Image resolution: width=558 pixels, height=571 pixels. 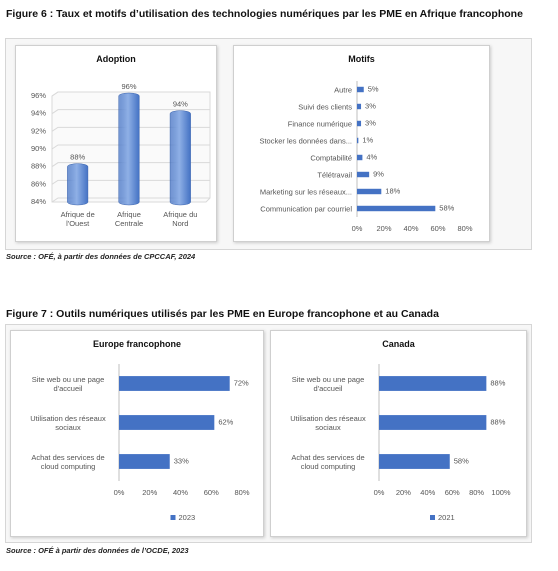 What do you see at coordinates (371, 156) in the screenshot?
I see `value-label: 4%` at bounding box center [371, 156].